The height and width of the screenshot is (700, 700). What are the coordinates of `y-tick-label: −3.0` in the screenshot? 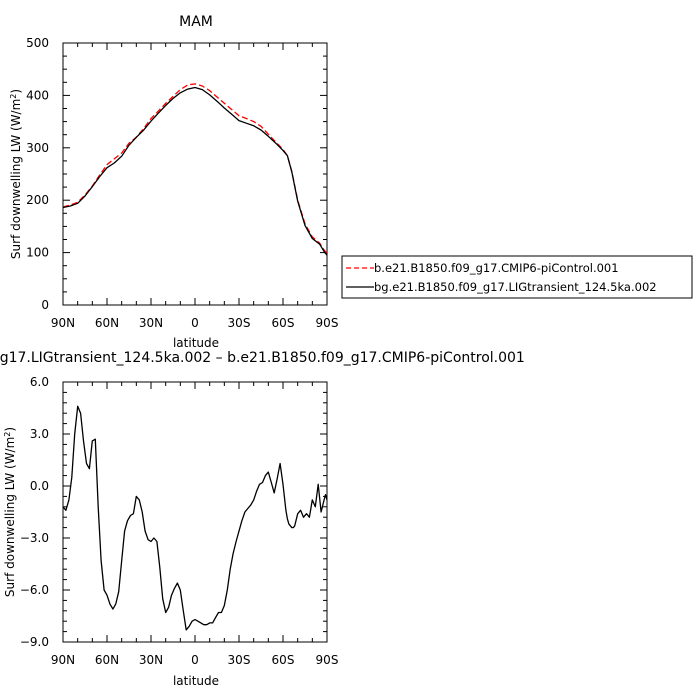 It's located at (34, 538).